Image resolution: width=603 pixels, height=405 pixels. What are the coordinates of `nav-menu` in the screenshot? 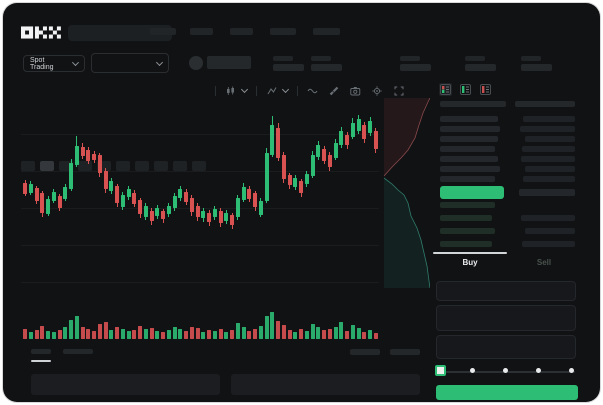 It's located at (301, 25).